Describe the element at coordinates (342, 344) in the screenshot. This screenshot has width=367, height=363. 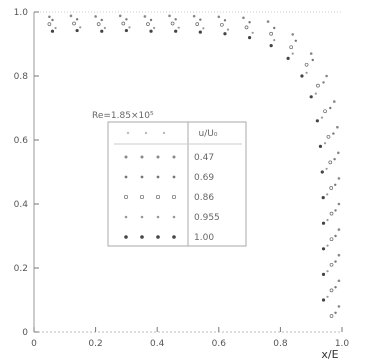
I see `x-tick-label: 1.0` at that location.